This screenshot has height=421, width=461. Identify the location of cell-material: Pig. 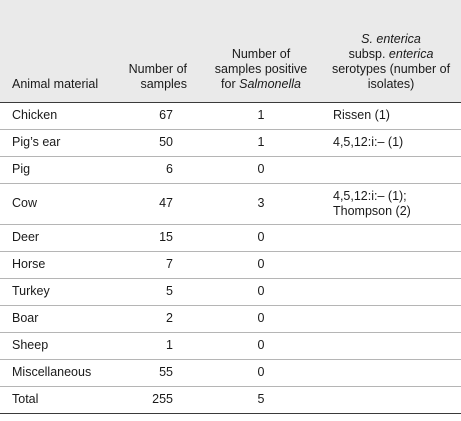
(58, 170).